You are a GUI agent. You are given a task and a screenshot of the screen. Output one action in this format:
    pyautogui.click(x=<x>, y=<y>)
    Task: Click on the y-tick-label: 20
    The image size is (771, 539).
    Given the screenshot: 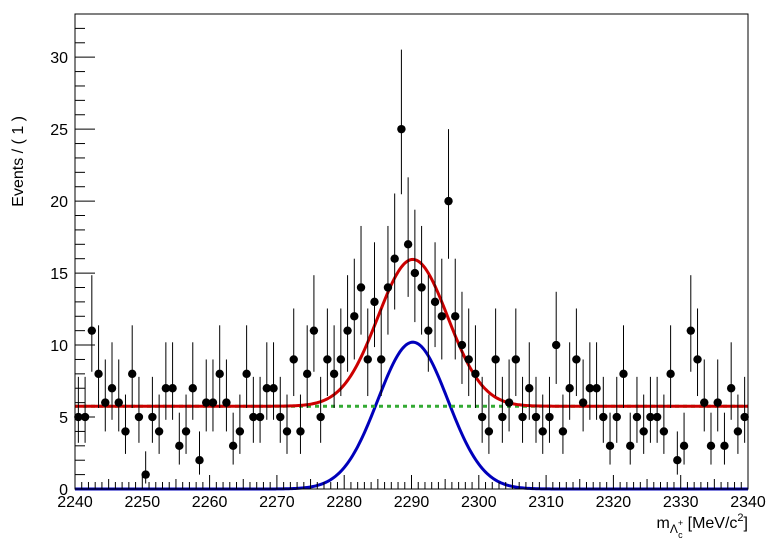 What is the action you would take?
    pyautogui.click(x=59, y=202)
    